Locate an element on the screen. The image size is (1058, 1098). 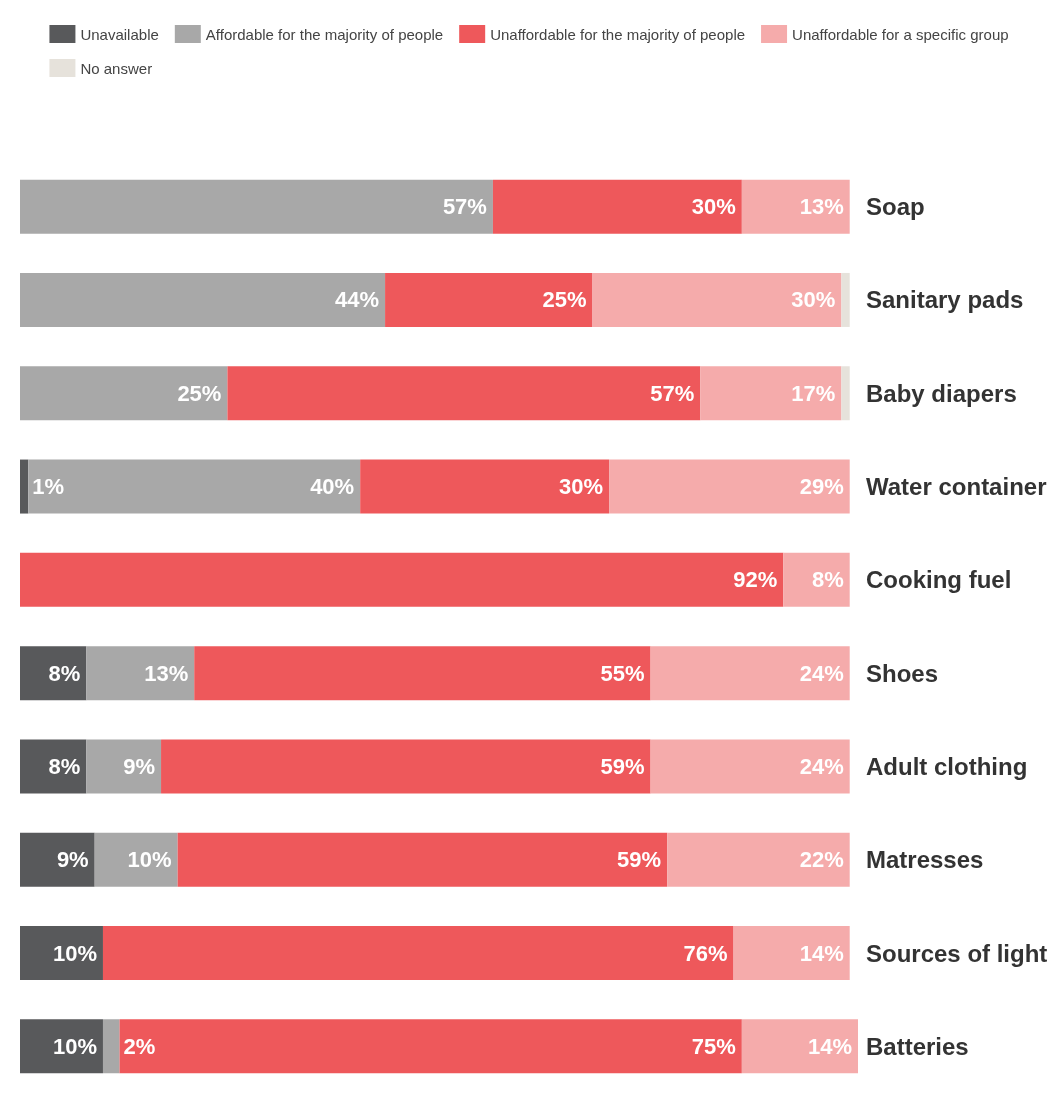
y-tick-label: Matresses is located at coordinates (925, 860).